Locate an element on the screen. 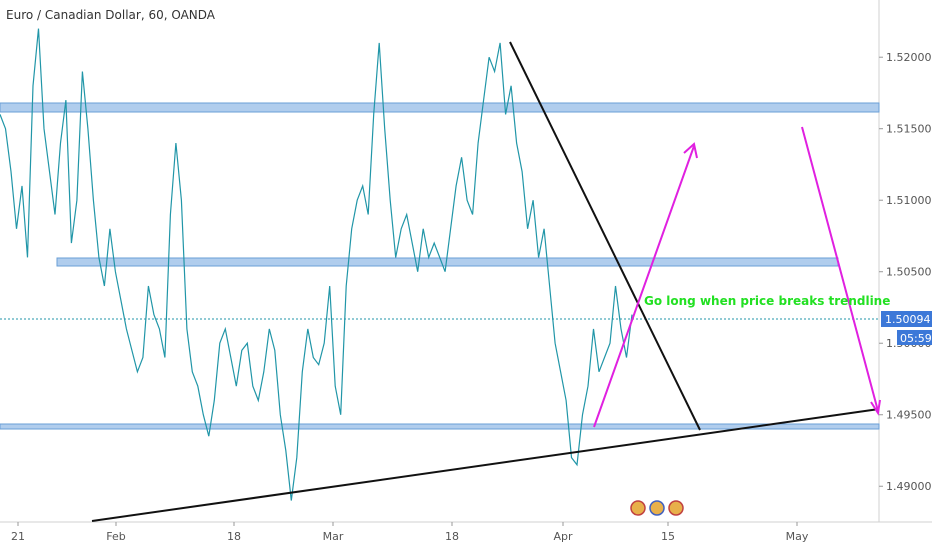 The height and width of the screenshot is (550, 932). x-axis-ticks: 21 Feb 18 Mar 18 Apr 15 May is located at coordinates (410, 532).